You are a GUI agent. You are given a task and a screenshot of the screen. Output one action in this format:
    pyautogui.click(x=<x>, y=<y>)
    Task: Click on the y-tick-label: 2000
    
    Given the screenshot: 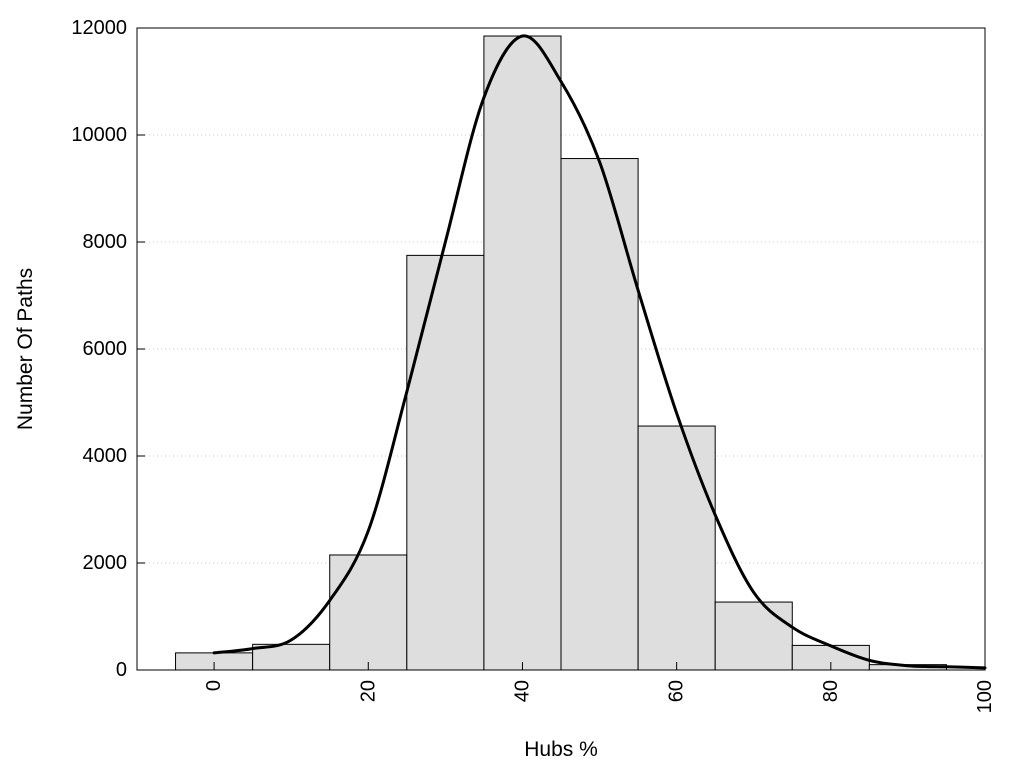 What is the action you would take?
    pyautogui.click(x=105, y=563)
    